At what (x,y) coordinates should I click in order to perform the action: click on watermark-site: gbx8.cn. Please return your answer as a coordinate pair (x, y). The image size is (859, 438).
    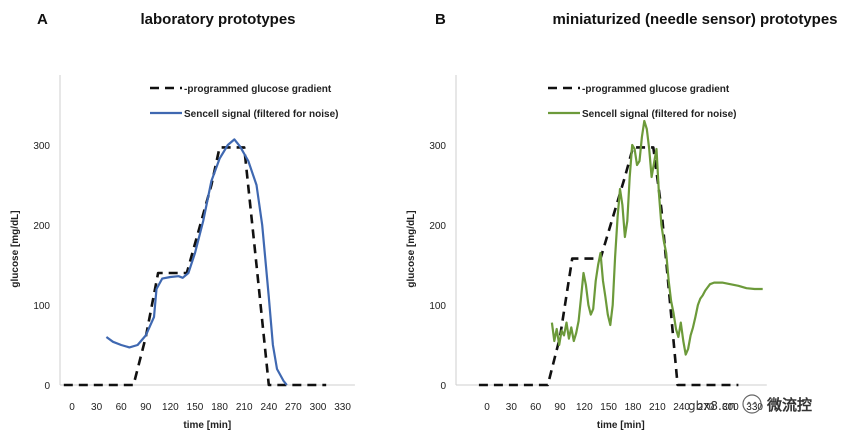
    Looking at the image, I should click on (712, 406).